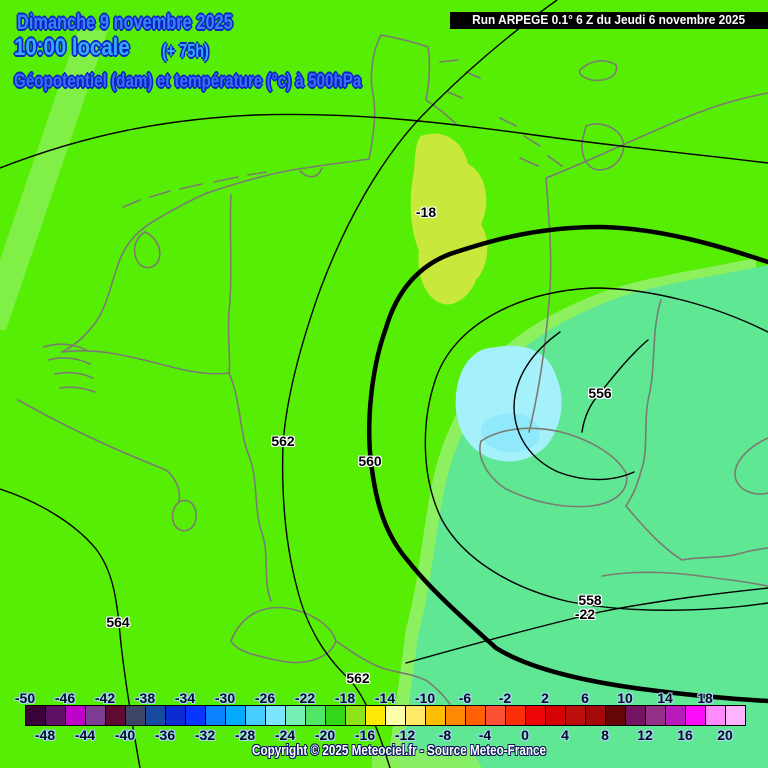  I want to click on region-cold-cyan-core, so click(510, 433).